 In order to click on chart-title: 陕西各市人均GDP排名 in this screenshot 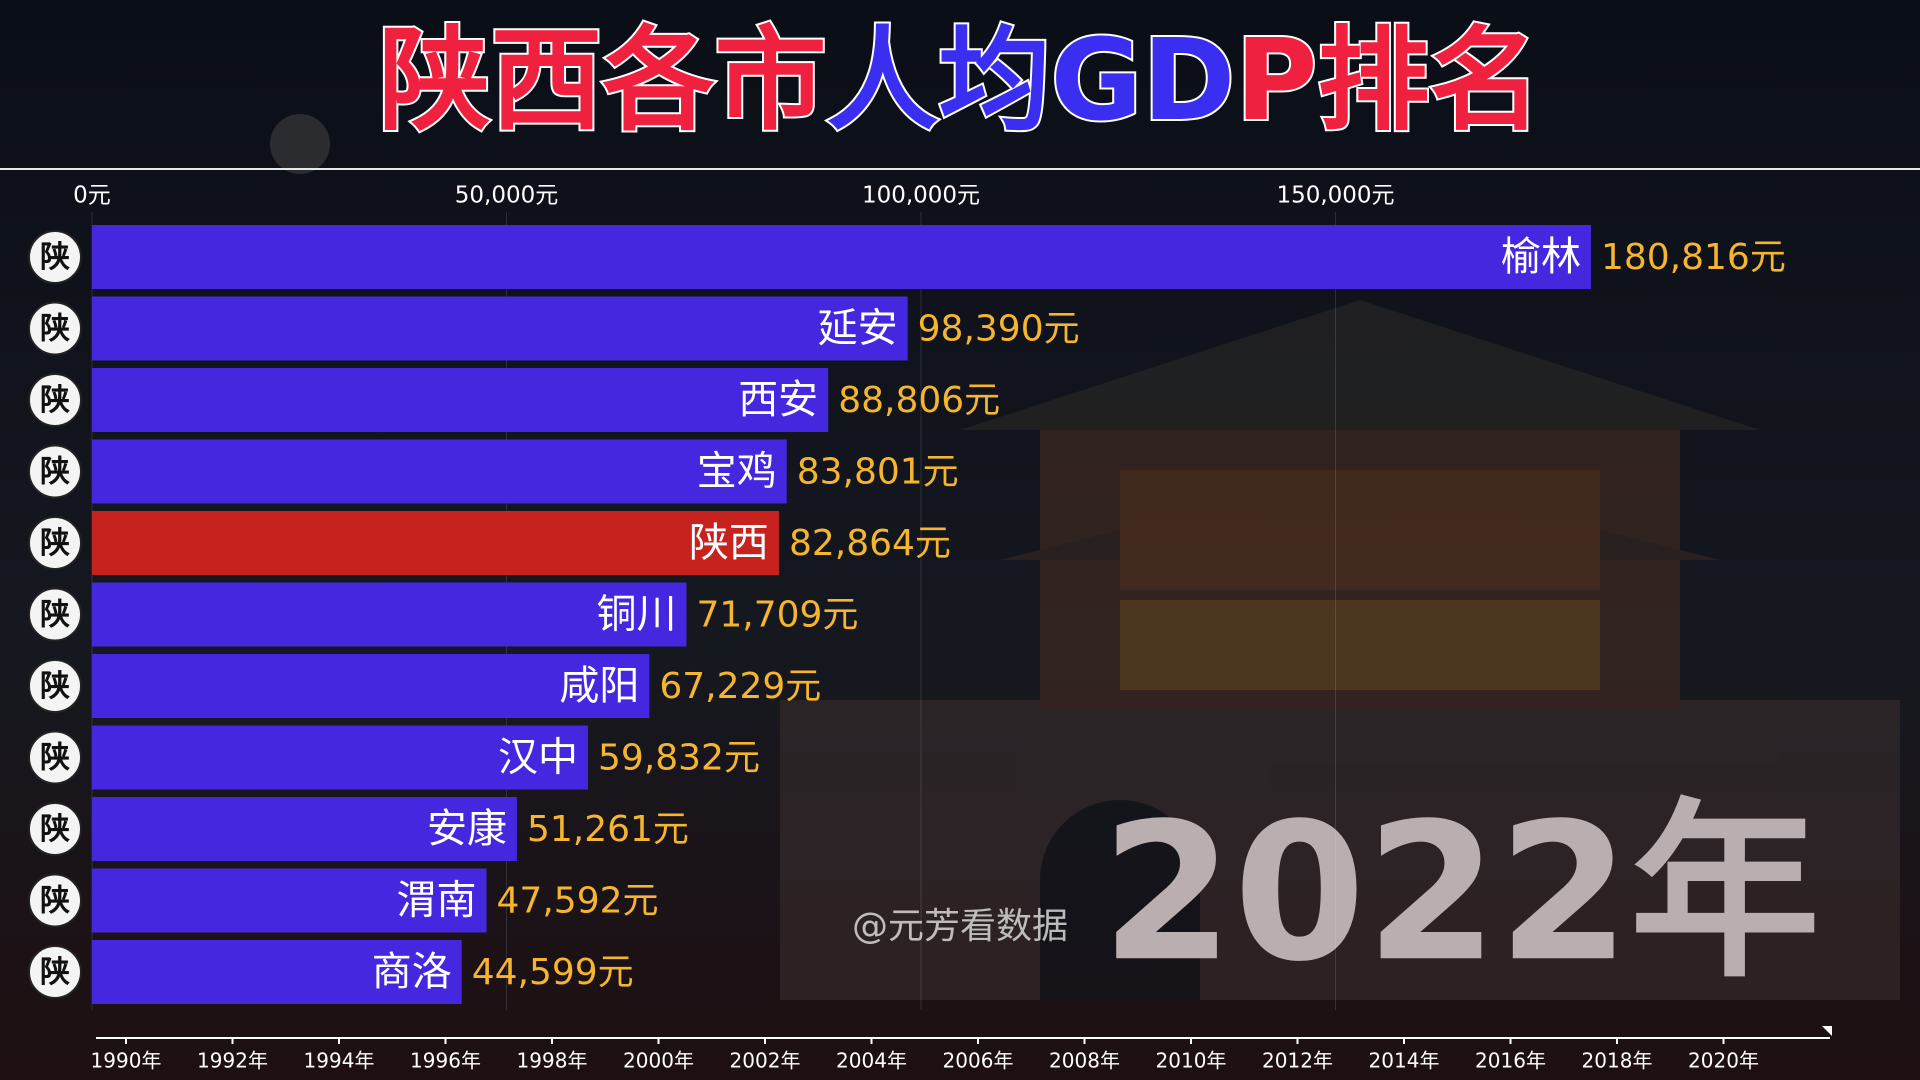, I will do `click(960, 81)`.